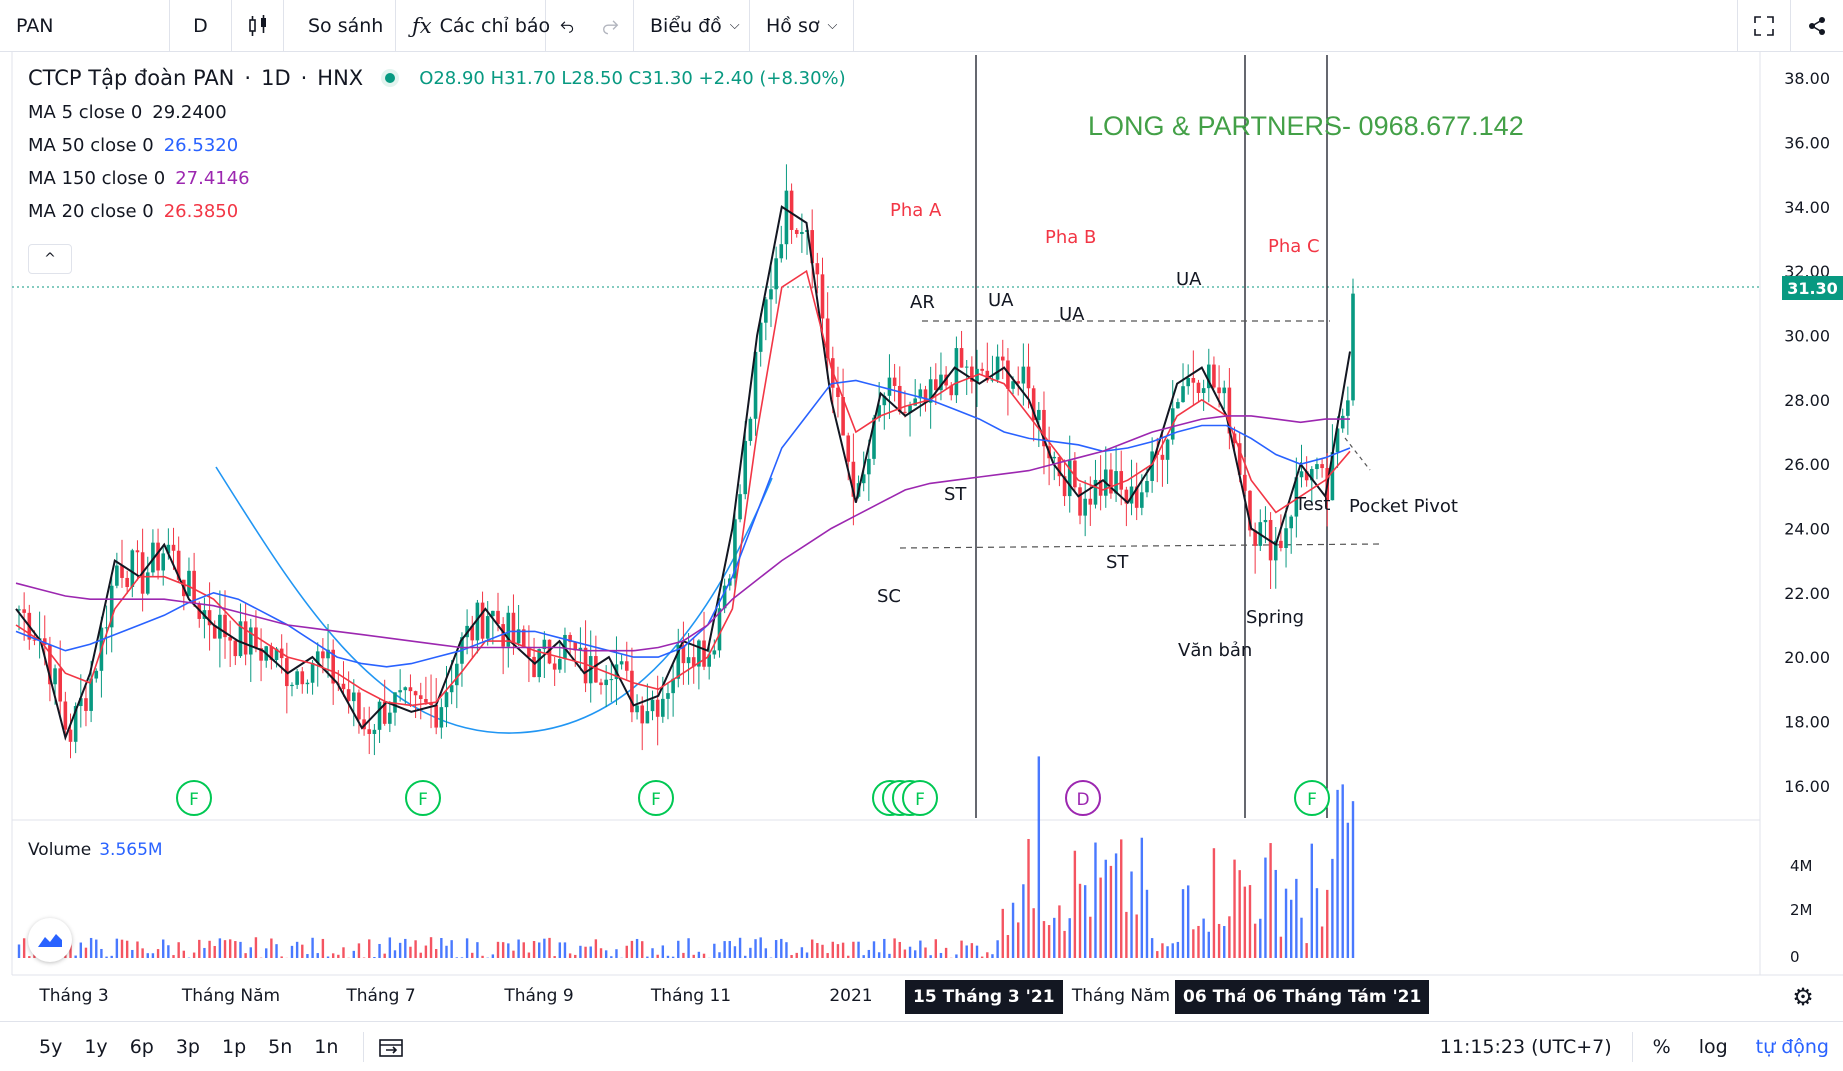  I want to click on price-tick-label: 36.00, so click(1807, 142).